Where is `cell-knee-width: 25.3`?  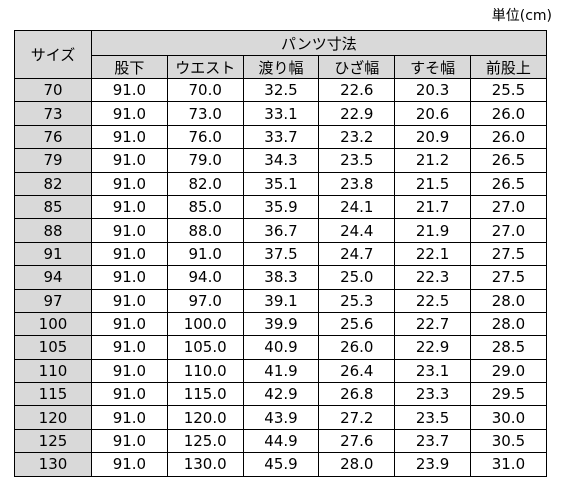
cell-knee-width: 25.3 is located at coordinates (357, 300).